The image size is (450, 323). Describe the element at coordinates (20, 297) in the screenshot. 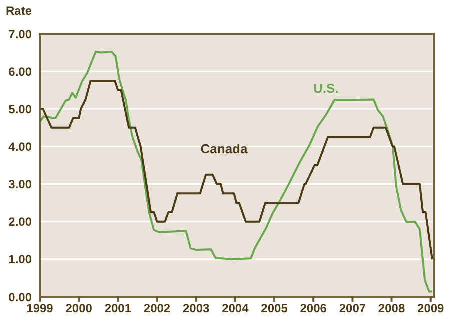

I see `y-tick-label: 0.00` at that location.